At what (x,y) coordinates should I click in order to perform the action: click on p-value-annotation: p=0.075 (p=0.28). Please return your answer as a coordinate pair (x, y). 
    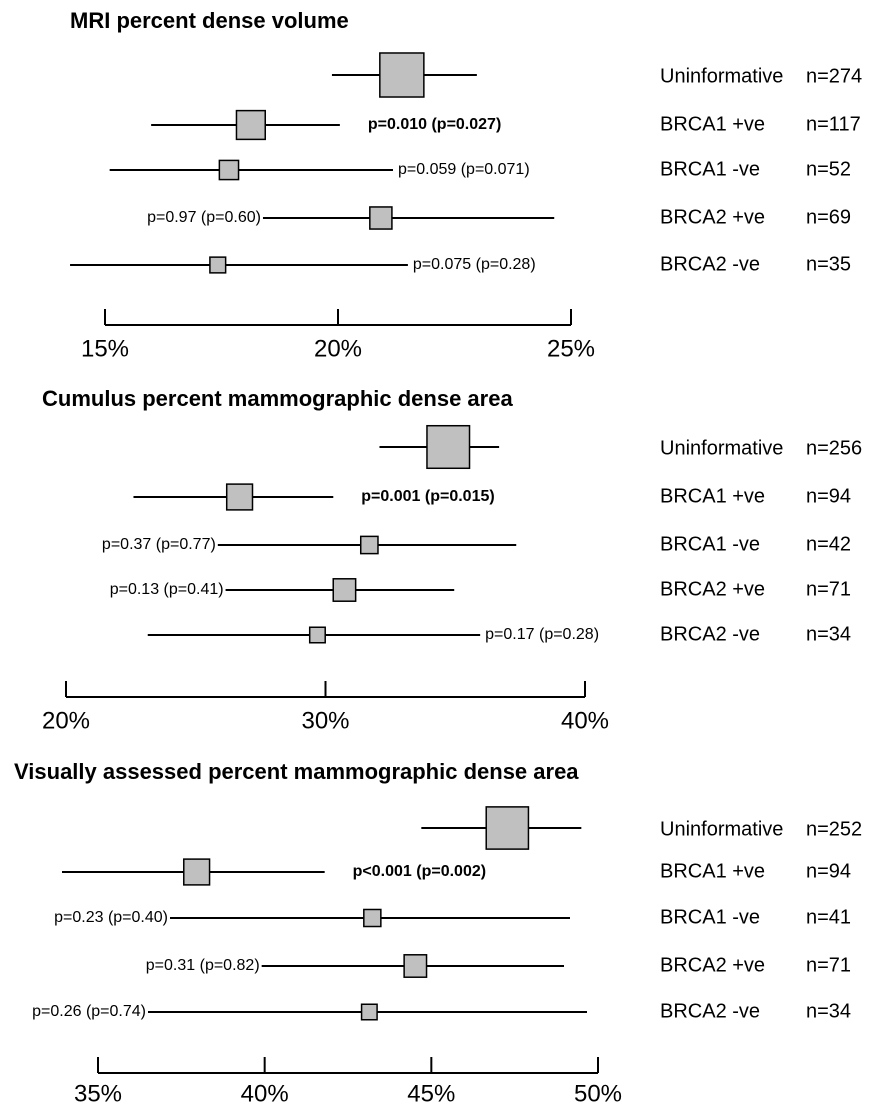
    Looking at the image, I should click on (474, 264).